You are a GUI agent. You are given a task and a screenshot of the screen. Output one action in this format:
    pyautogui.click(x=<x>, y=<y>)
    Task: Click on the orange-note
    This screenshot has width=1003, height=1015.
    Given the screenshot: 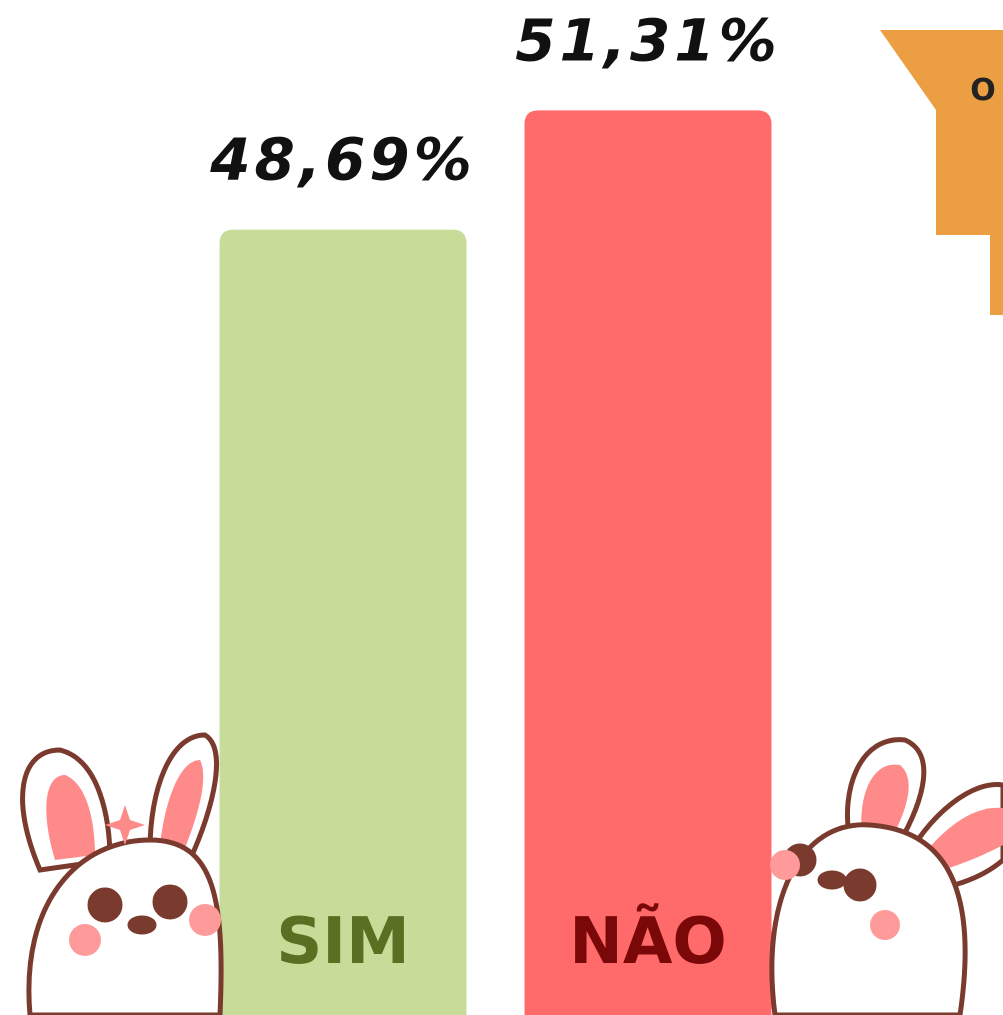 What is the action you would take?
    pyautogui.click(x=941, y=172)
    